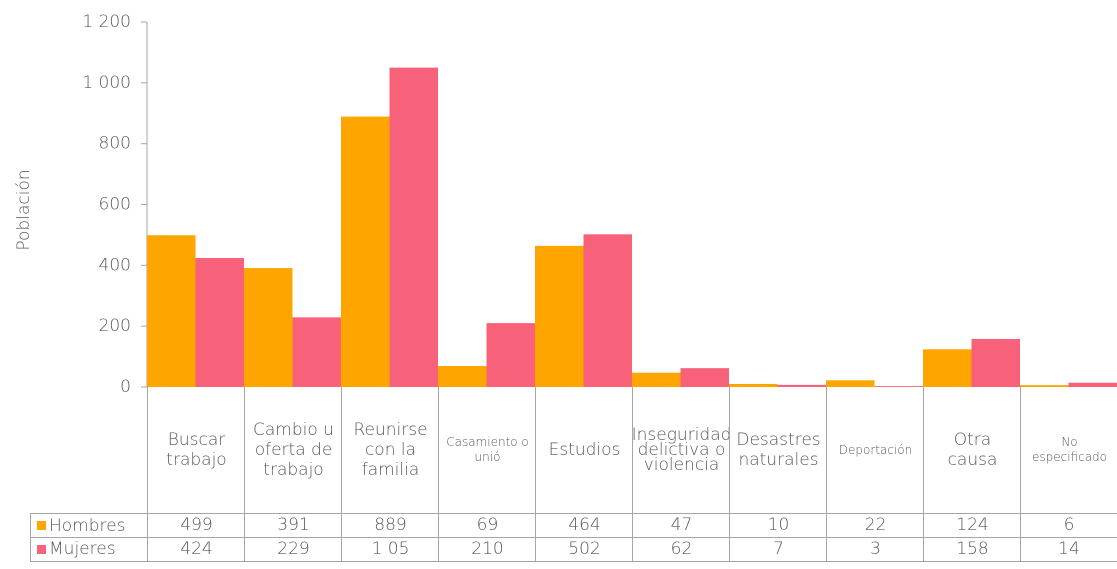 This screenshot has height=569, width=1117. I want to click on table-value: 229, so click(293, 549).